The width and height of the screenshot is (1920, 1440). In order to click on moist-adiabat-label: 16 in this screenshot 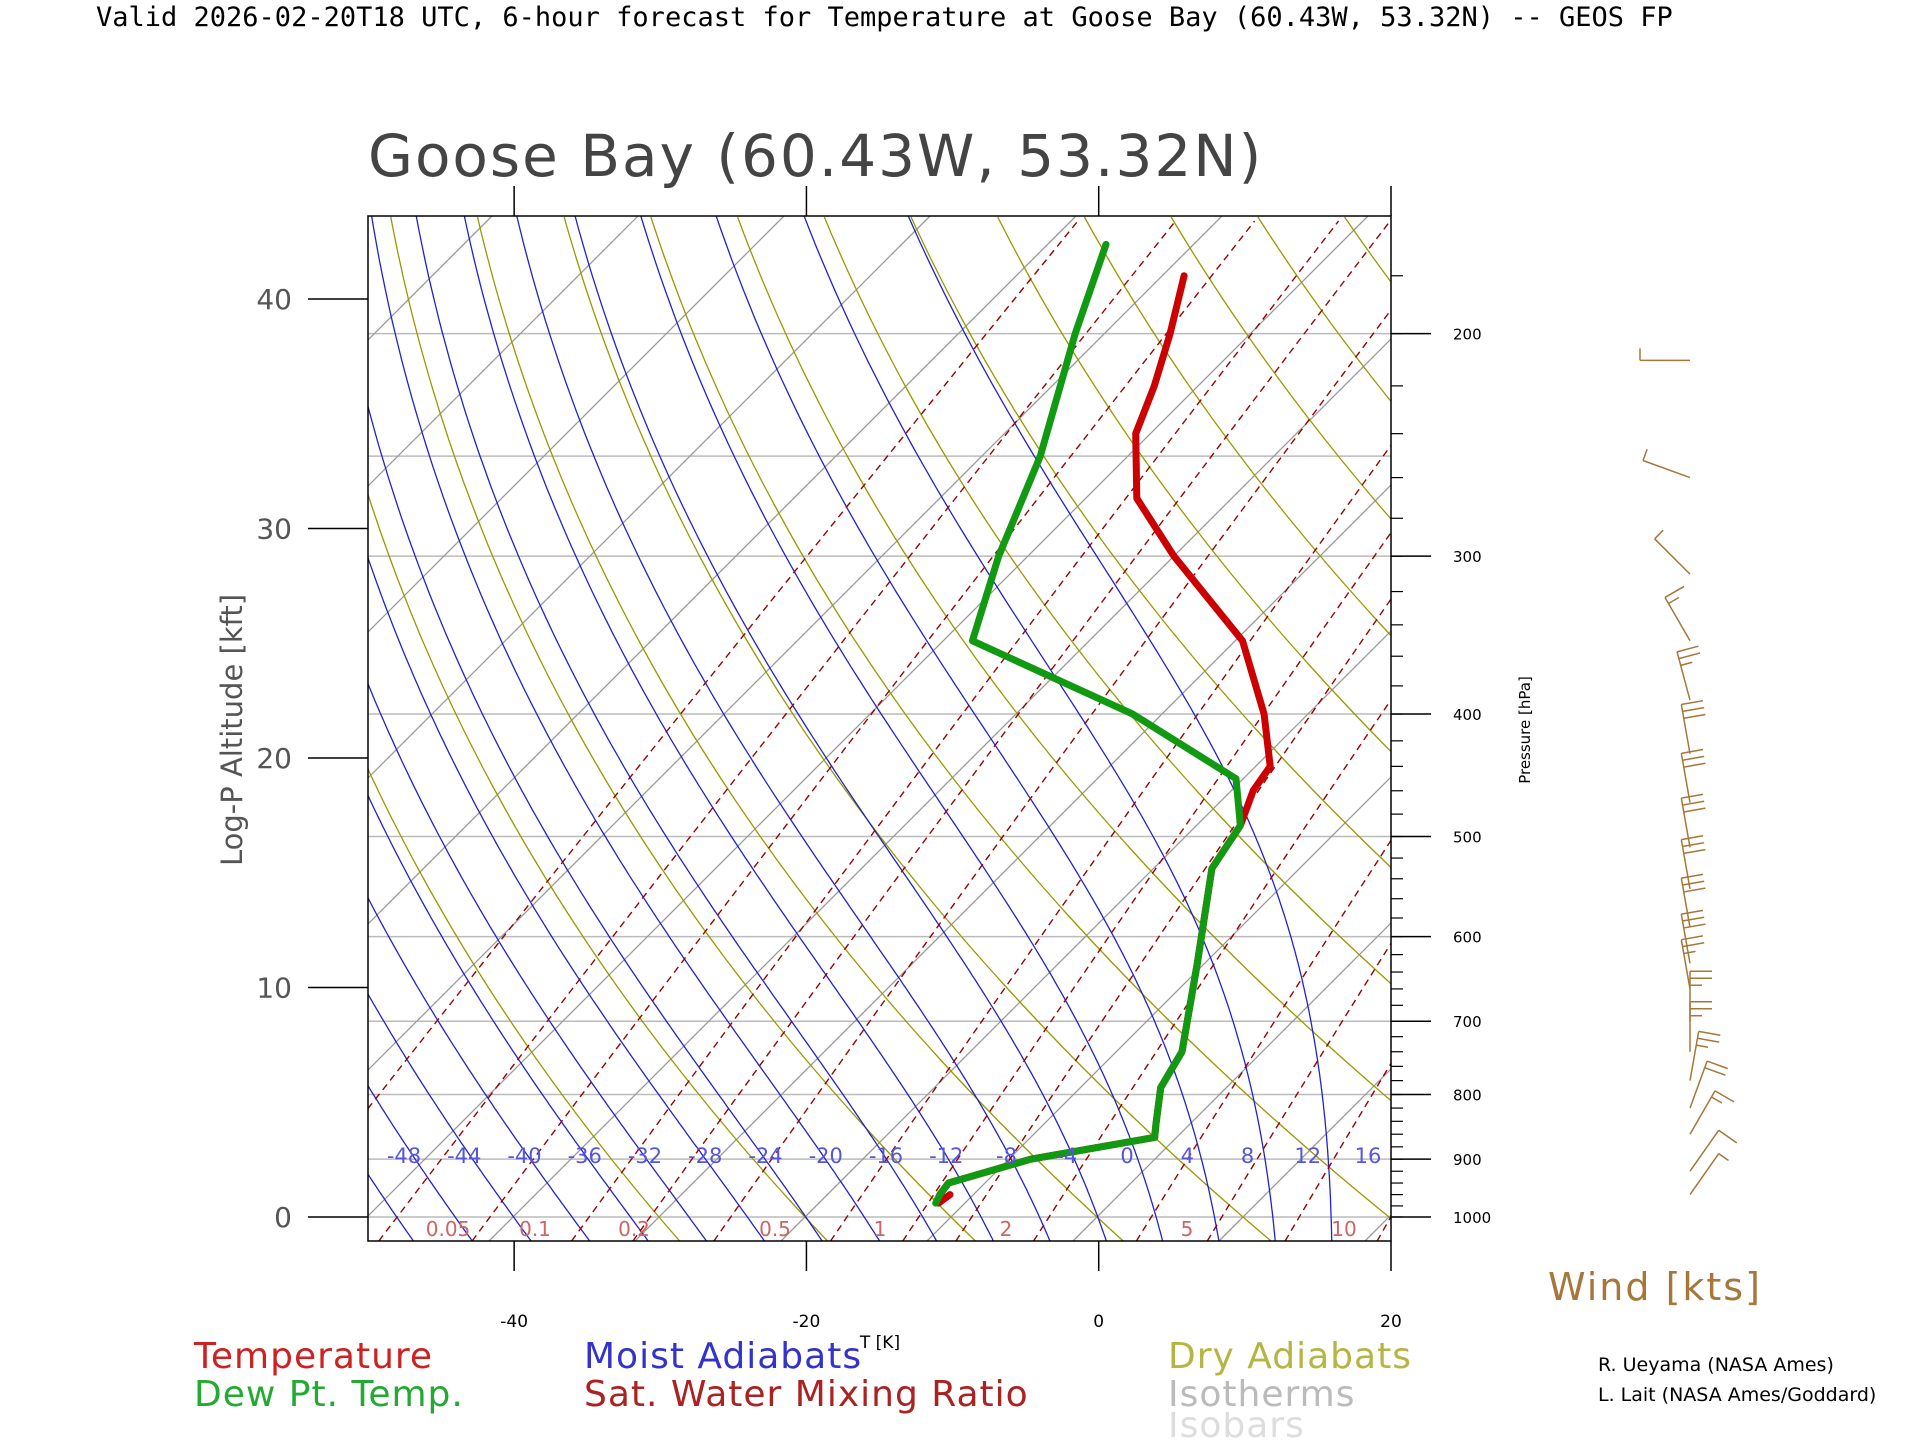, I will do `click(1368, 1156)`.